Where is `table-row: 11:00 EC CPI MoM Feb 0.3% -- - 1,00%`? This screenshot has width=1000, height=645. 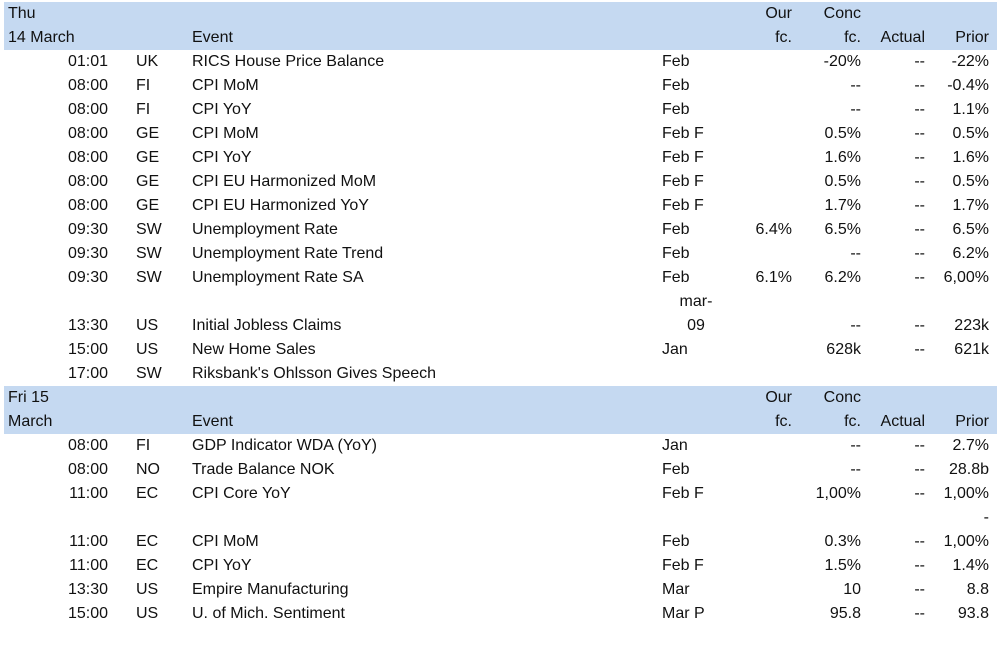 table-row: 11:00 EC CPI MoM Feb 0.3% -- - 1,00% is located at coordinates (500, 530).